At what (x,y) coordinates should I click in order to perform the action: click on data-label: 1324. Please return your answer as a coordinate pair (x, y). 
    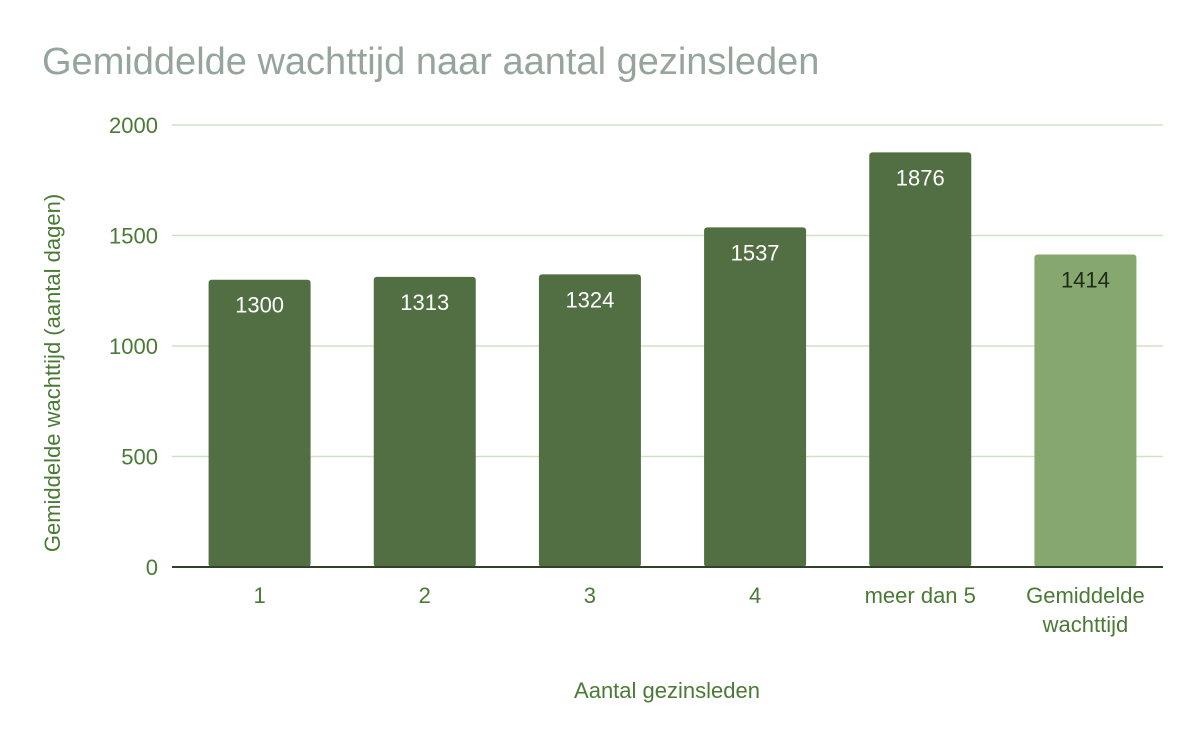
    Looking at the image, I should click on (589, 299).